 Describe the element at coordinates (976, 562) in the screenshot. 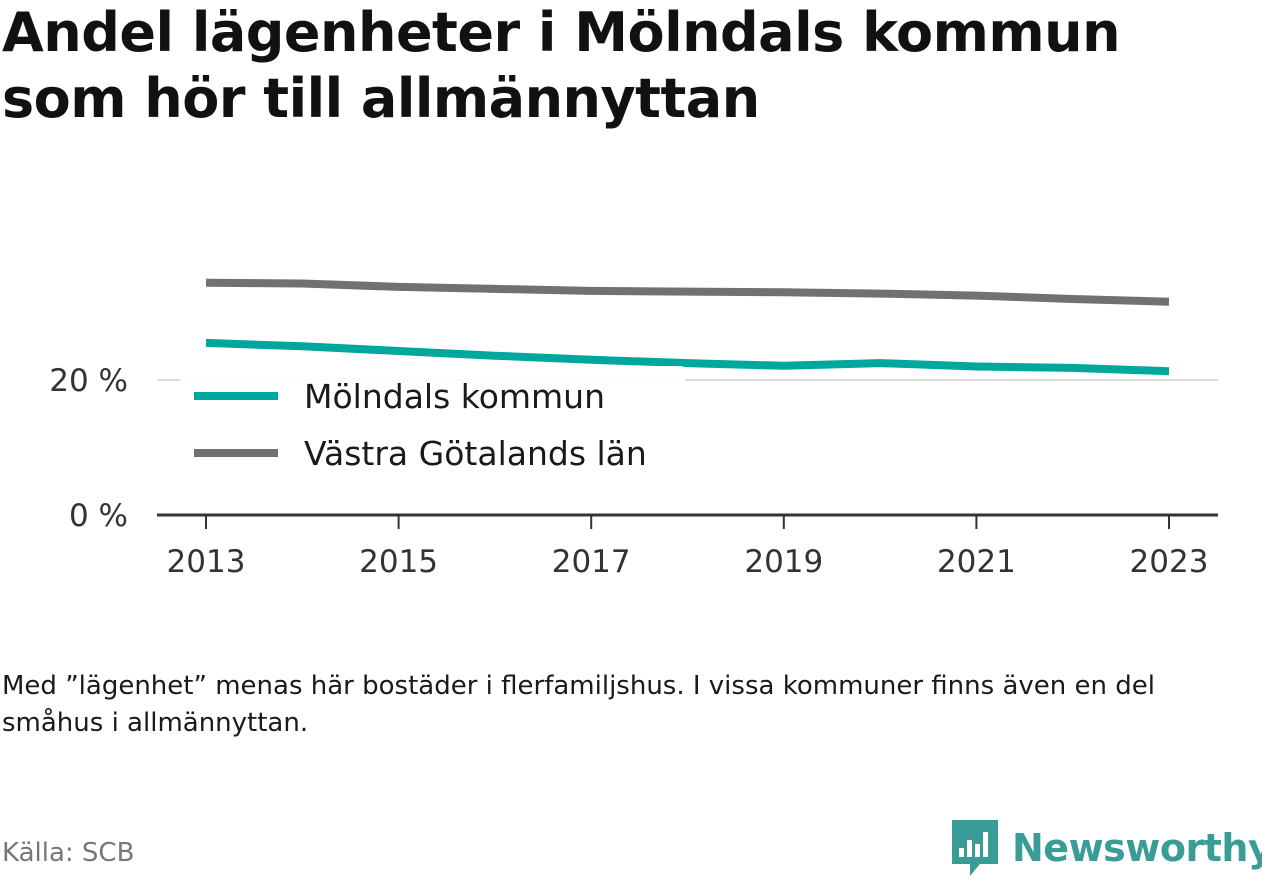

I see `x-tick-label: 2021` at that location.